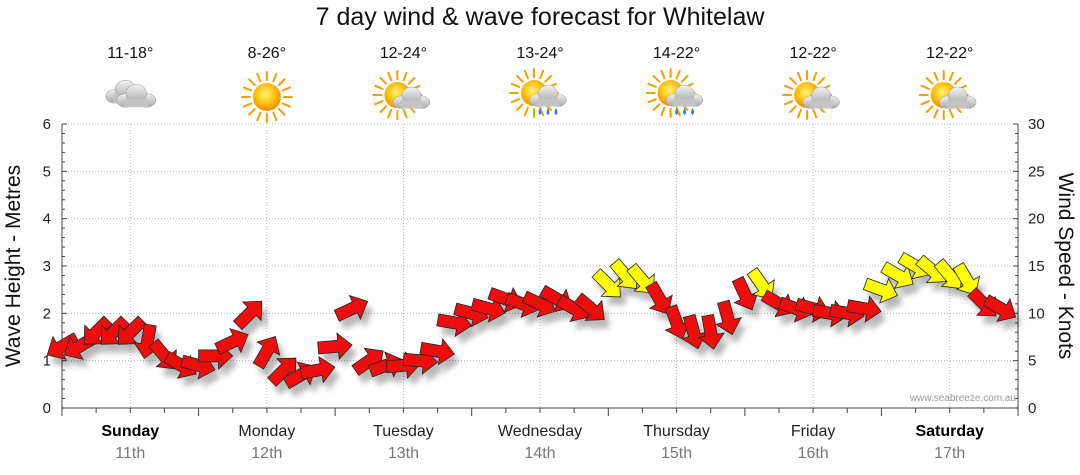 This screenshot has width=1080, height=475. I want to click on right-tick-label: 15, so click(1036, 266).